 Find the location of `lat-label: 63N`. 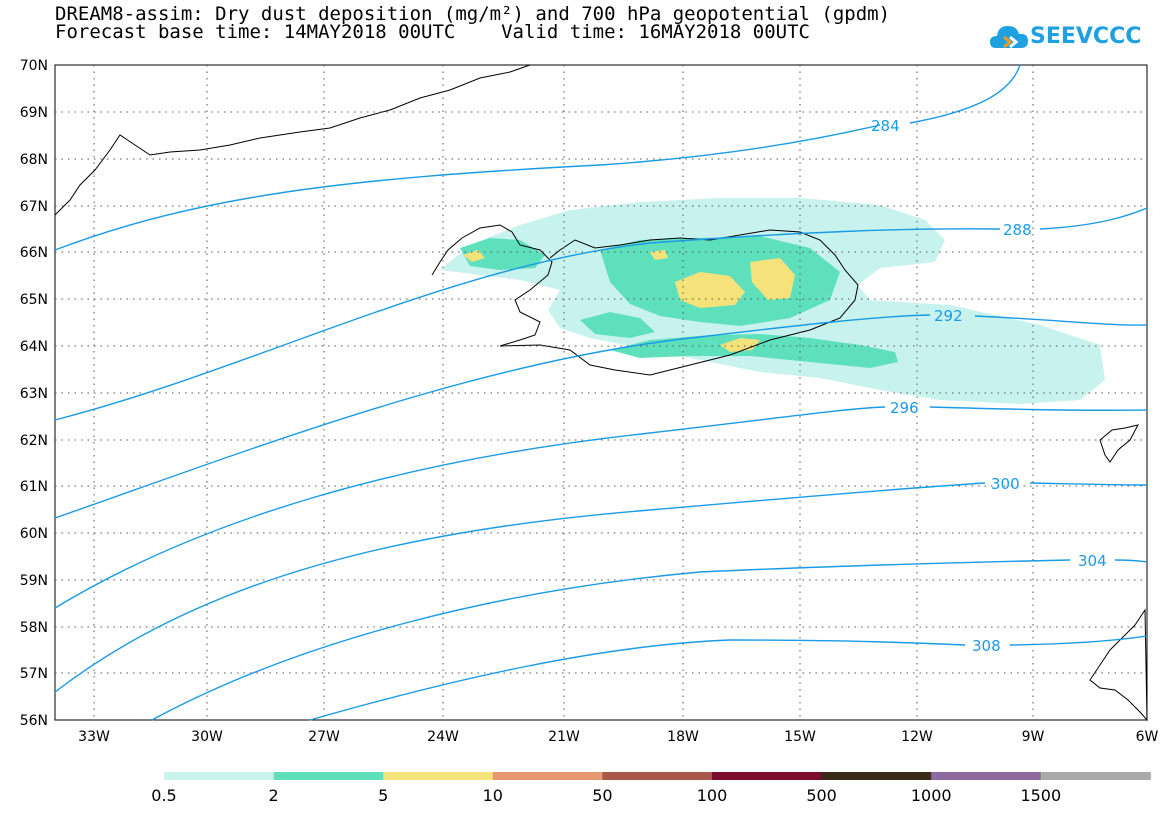

lat-label: 63N is located at coordinates (34, 394).